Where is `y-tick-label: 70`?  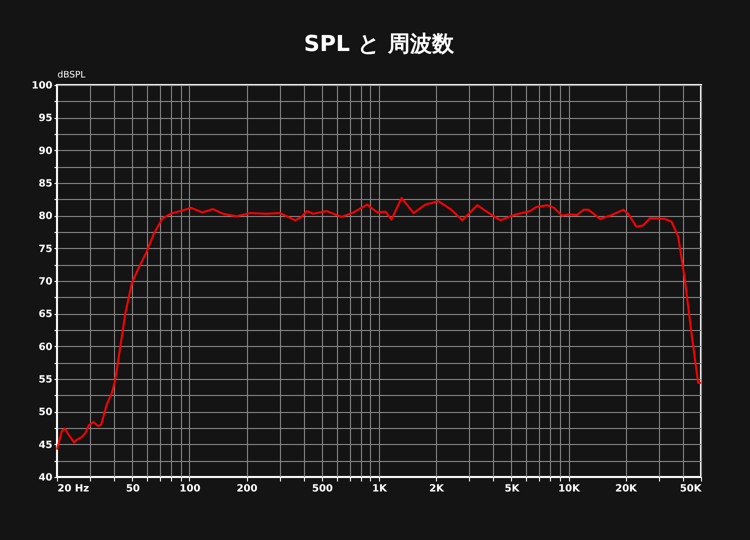
y-tick-label: 70 is located at coordinates (45, 282).